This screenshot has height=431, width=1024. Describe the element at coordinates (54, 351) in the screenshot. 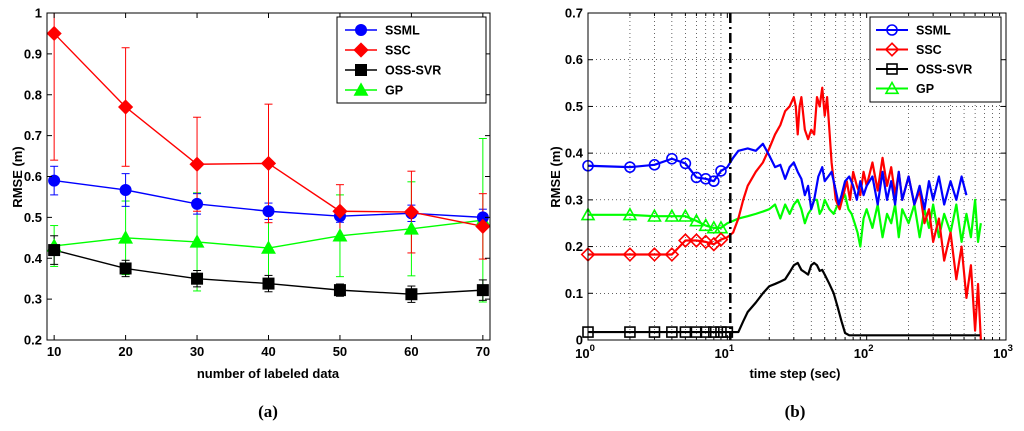

I see `x-tick-label: 10` at that location.